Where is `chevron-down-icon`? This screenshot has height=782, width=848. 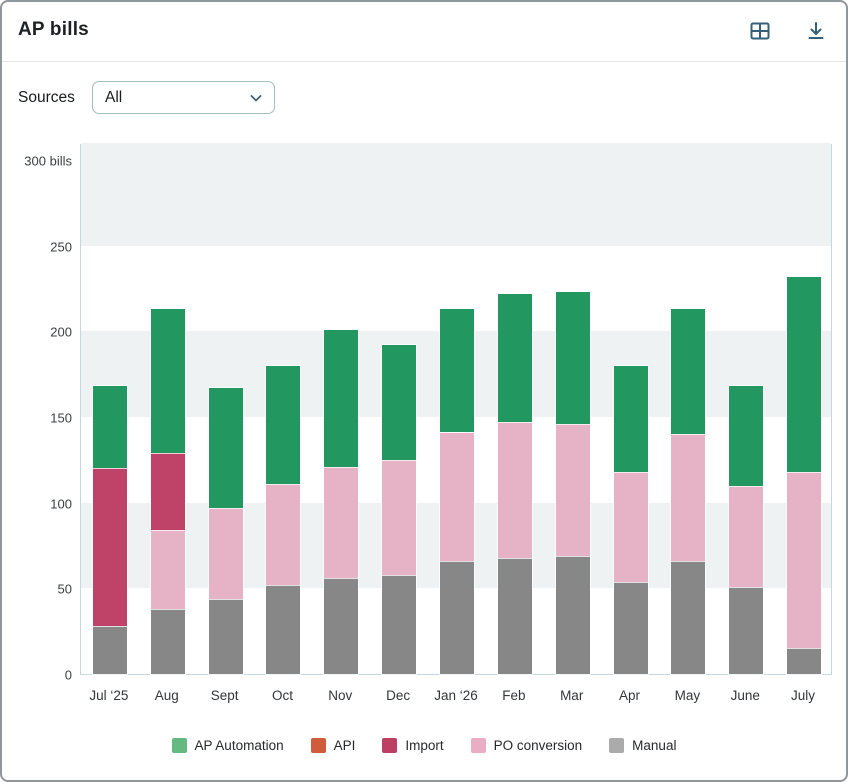 chevron-down-icon is located at coordinates (256, 97).